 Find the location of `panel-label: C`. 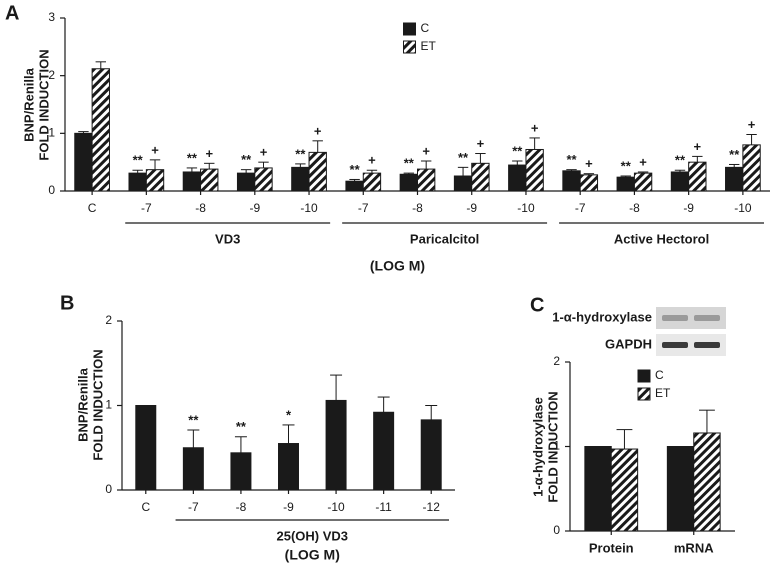

panel-label: C is located at coordinates (537, 305).